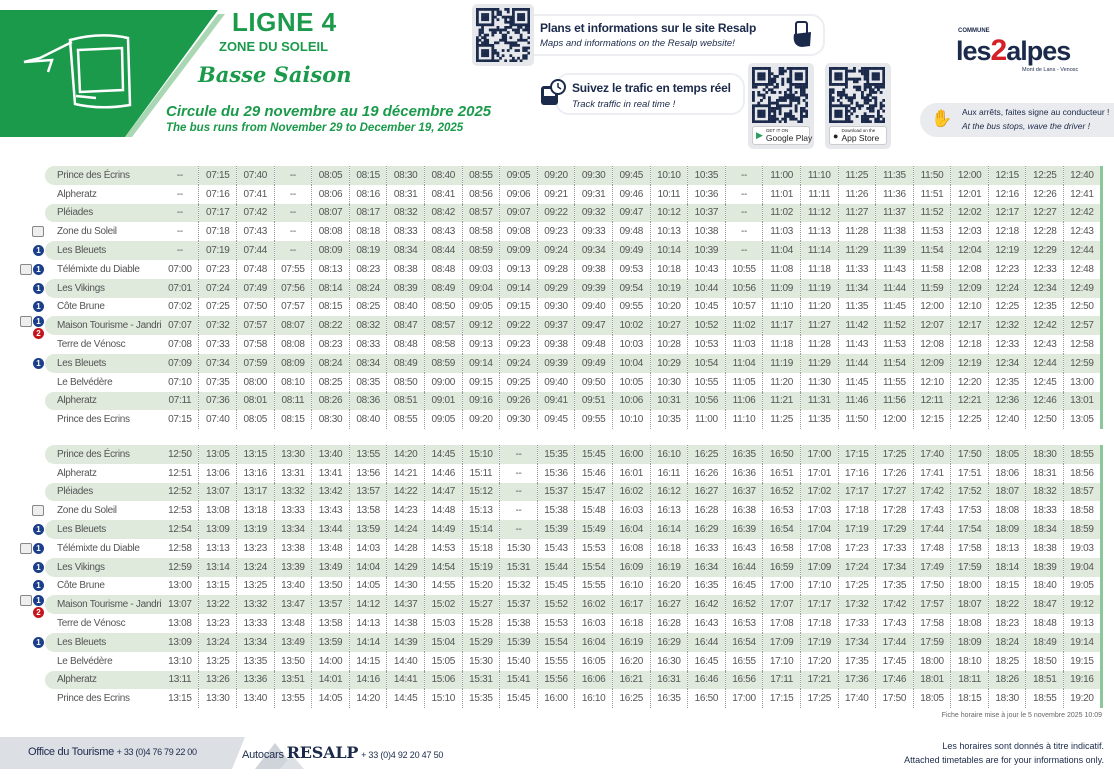 This screenshot has width=1114, height=783. What do you see at coordinates (819, 250) in the screenshot?
I see `departure-time: 11:14` at bounding box center [819, 250].